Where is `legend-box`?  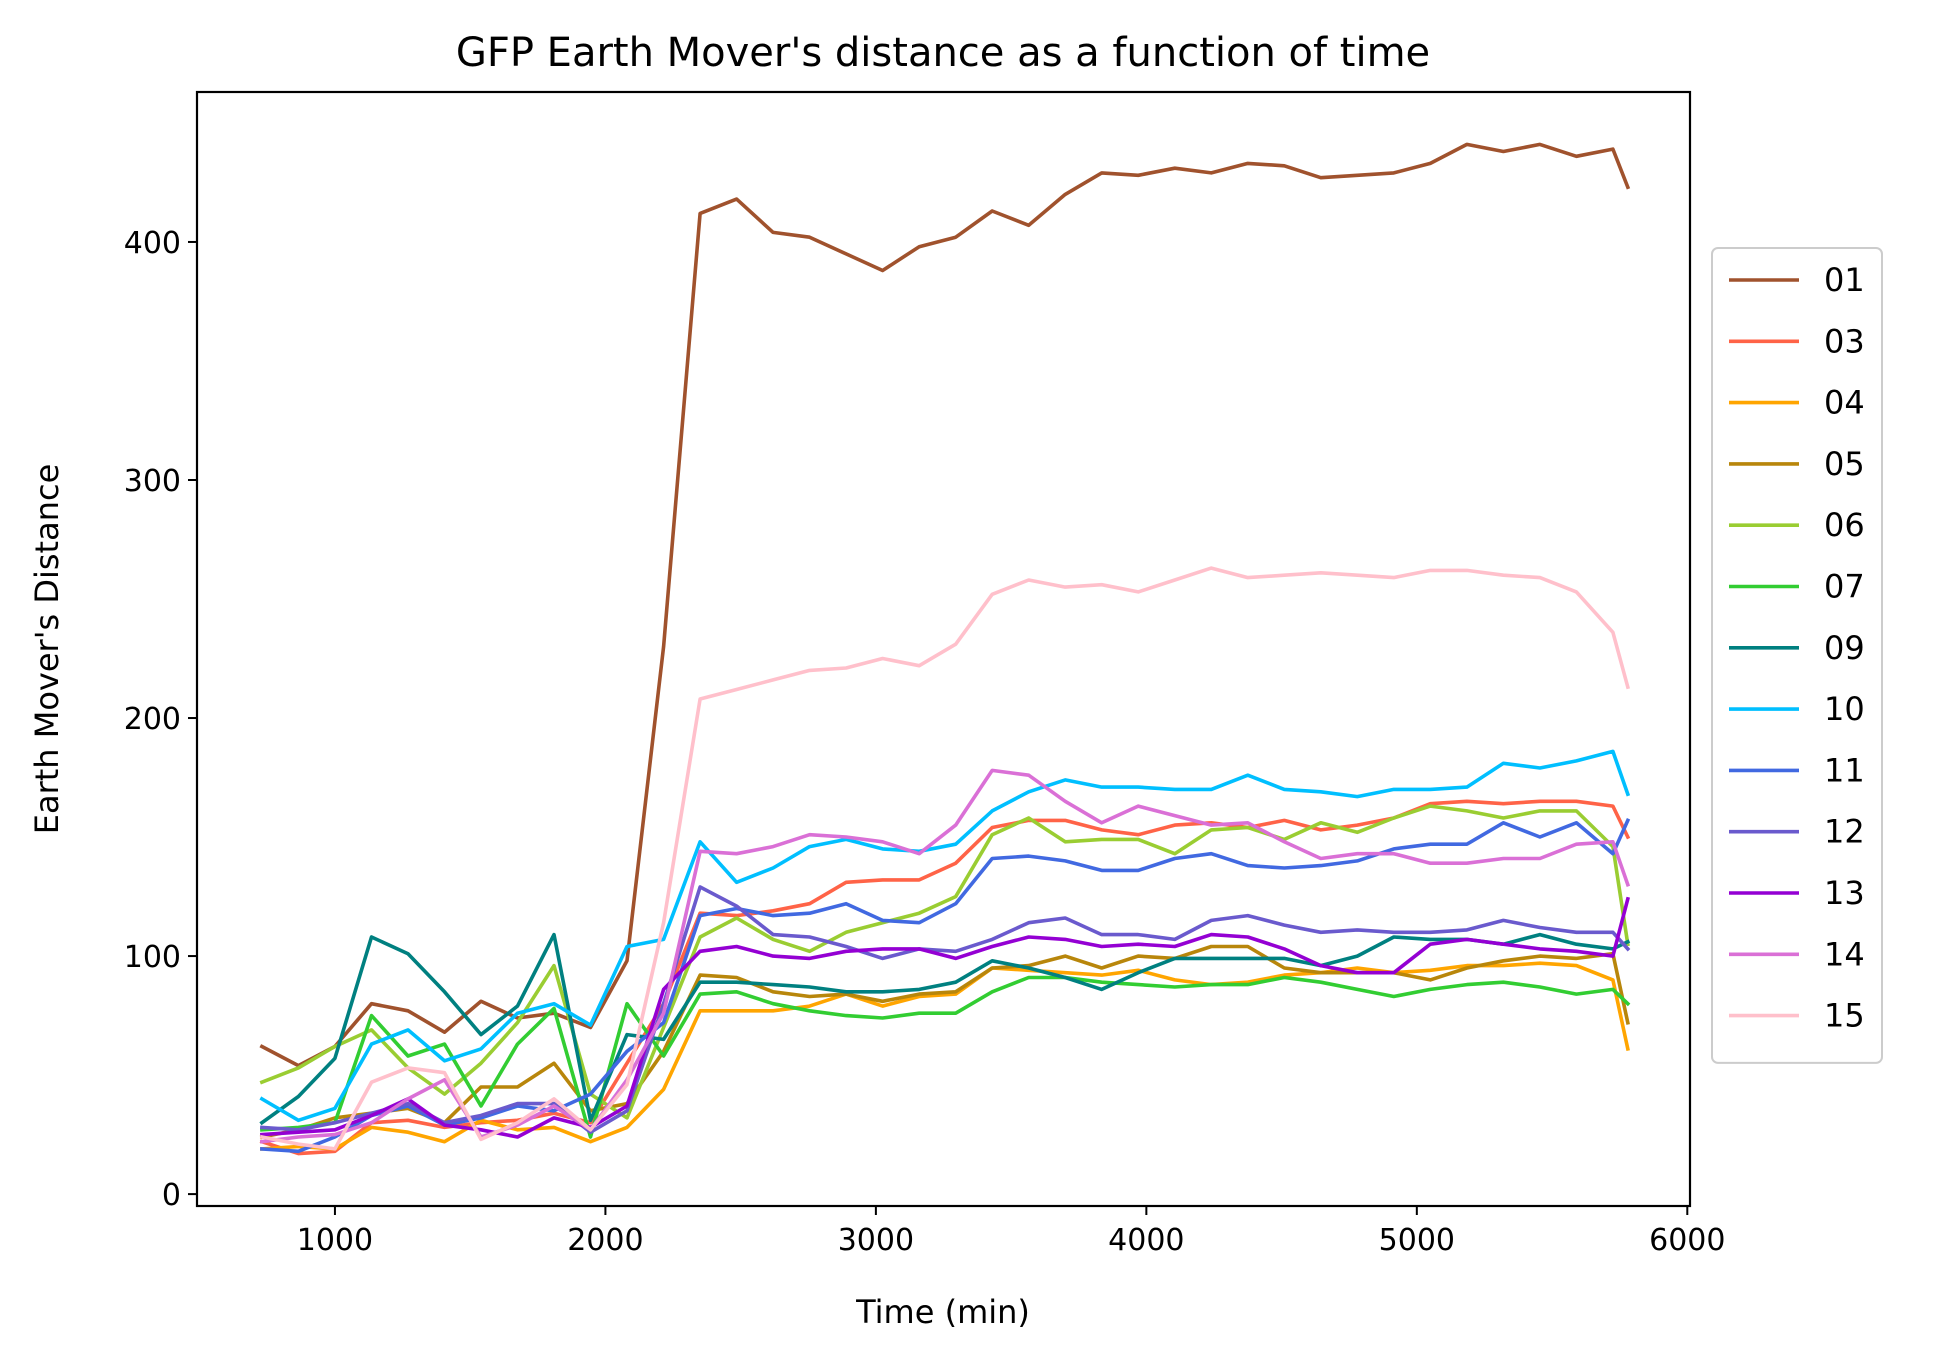
legend-box is located at coordinates (1797, 655).